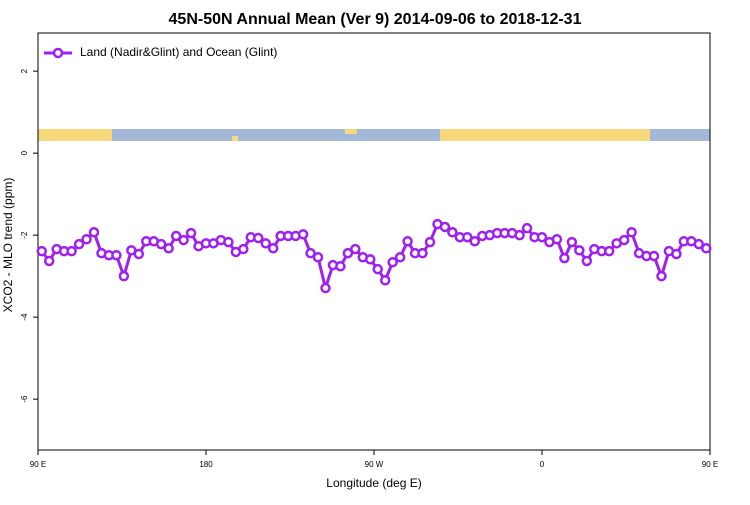 Image resolution: width=750 pixels, height=505 pixels. Describe the element at coordinates (178, 52) in the screenshot. I see `legend-label: Land (Nadir&Glint) and Ocean (Glint)` at that location.